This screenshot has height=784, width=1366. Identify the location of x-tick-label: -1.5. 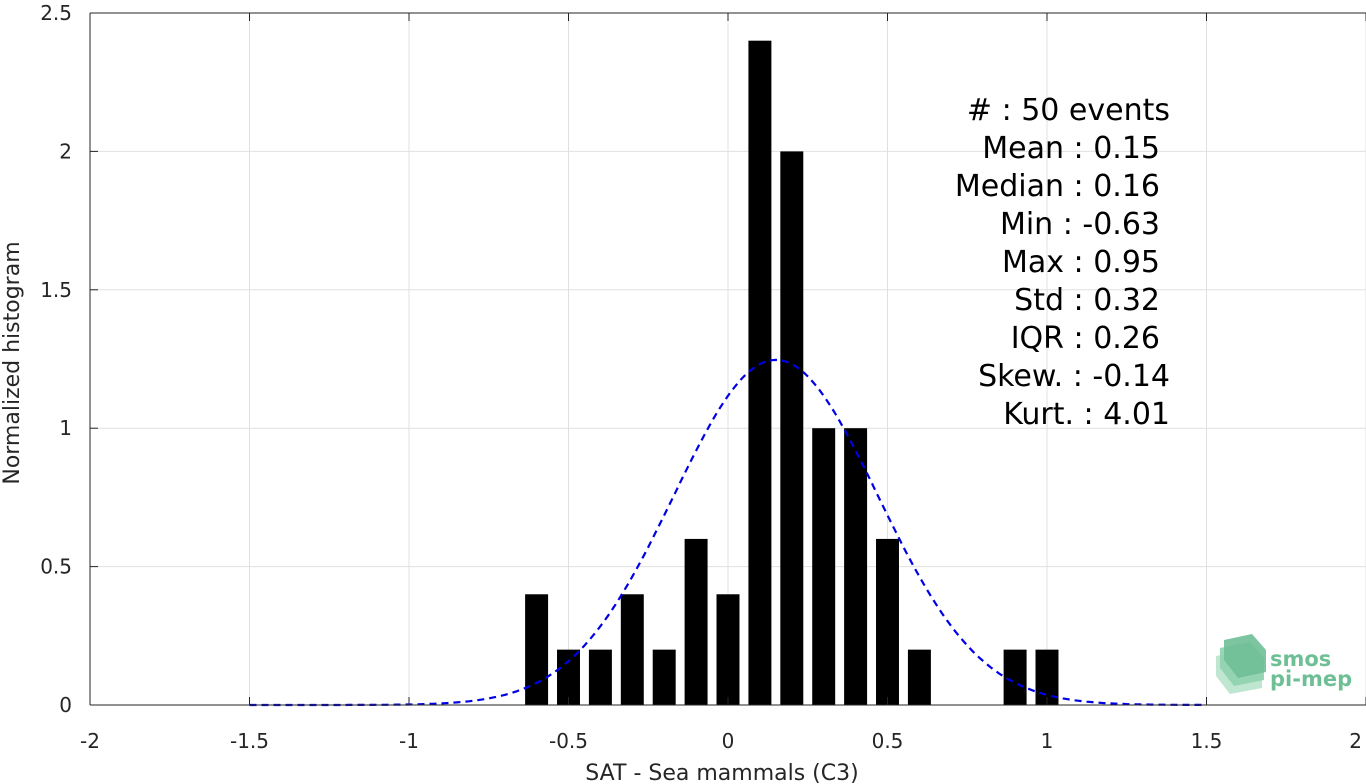
(249, 741).